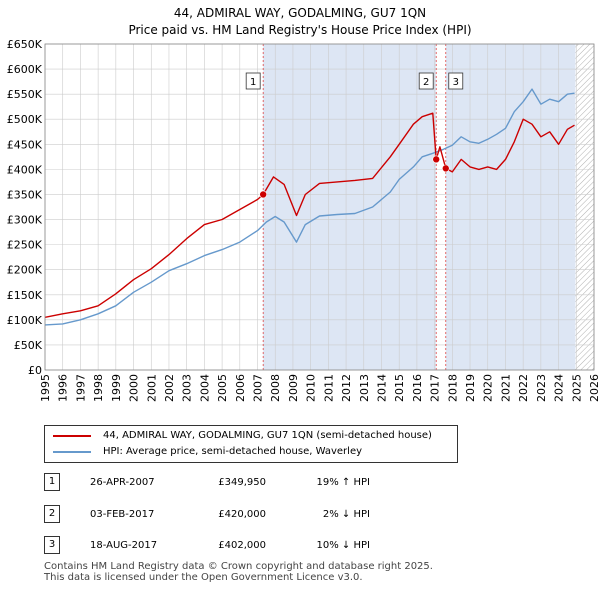  I want to click on transaction-number: 1, so click(52, 482).